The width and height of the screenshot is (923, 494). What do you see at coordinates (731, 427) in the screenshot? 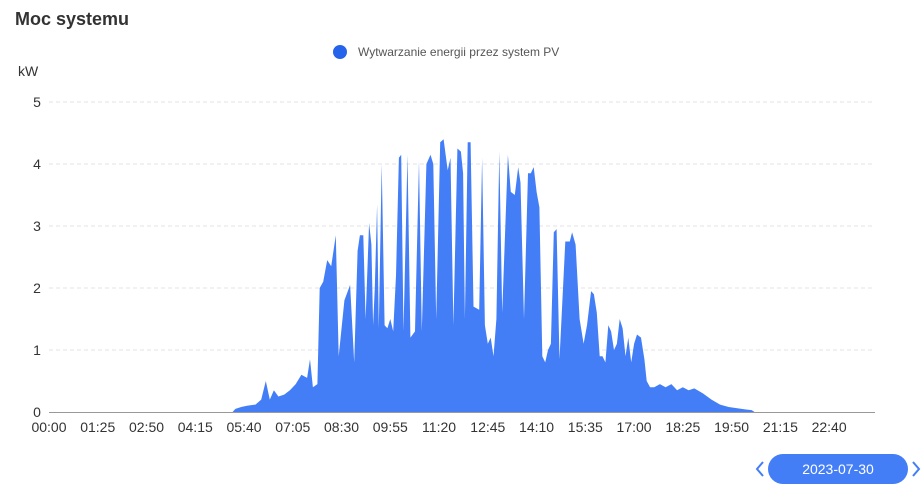
I see `x-tick-label: 19:50` at bounding box center [731, 427].